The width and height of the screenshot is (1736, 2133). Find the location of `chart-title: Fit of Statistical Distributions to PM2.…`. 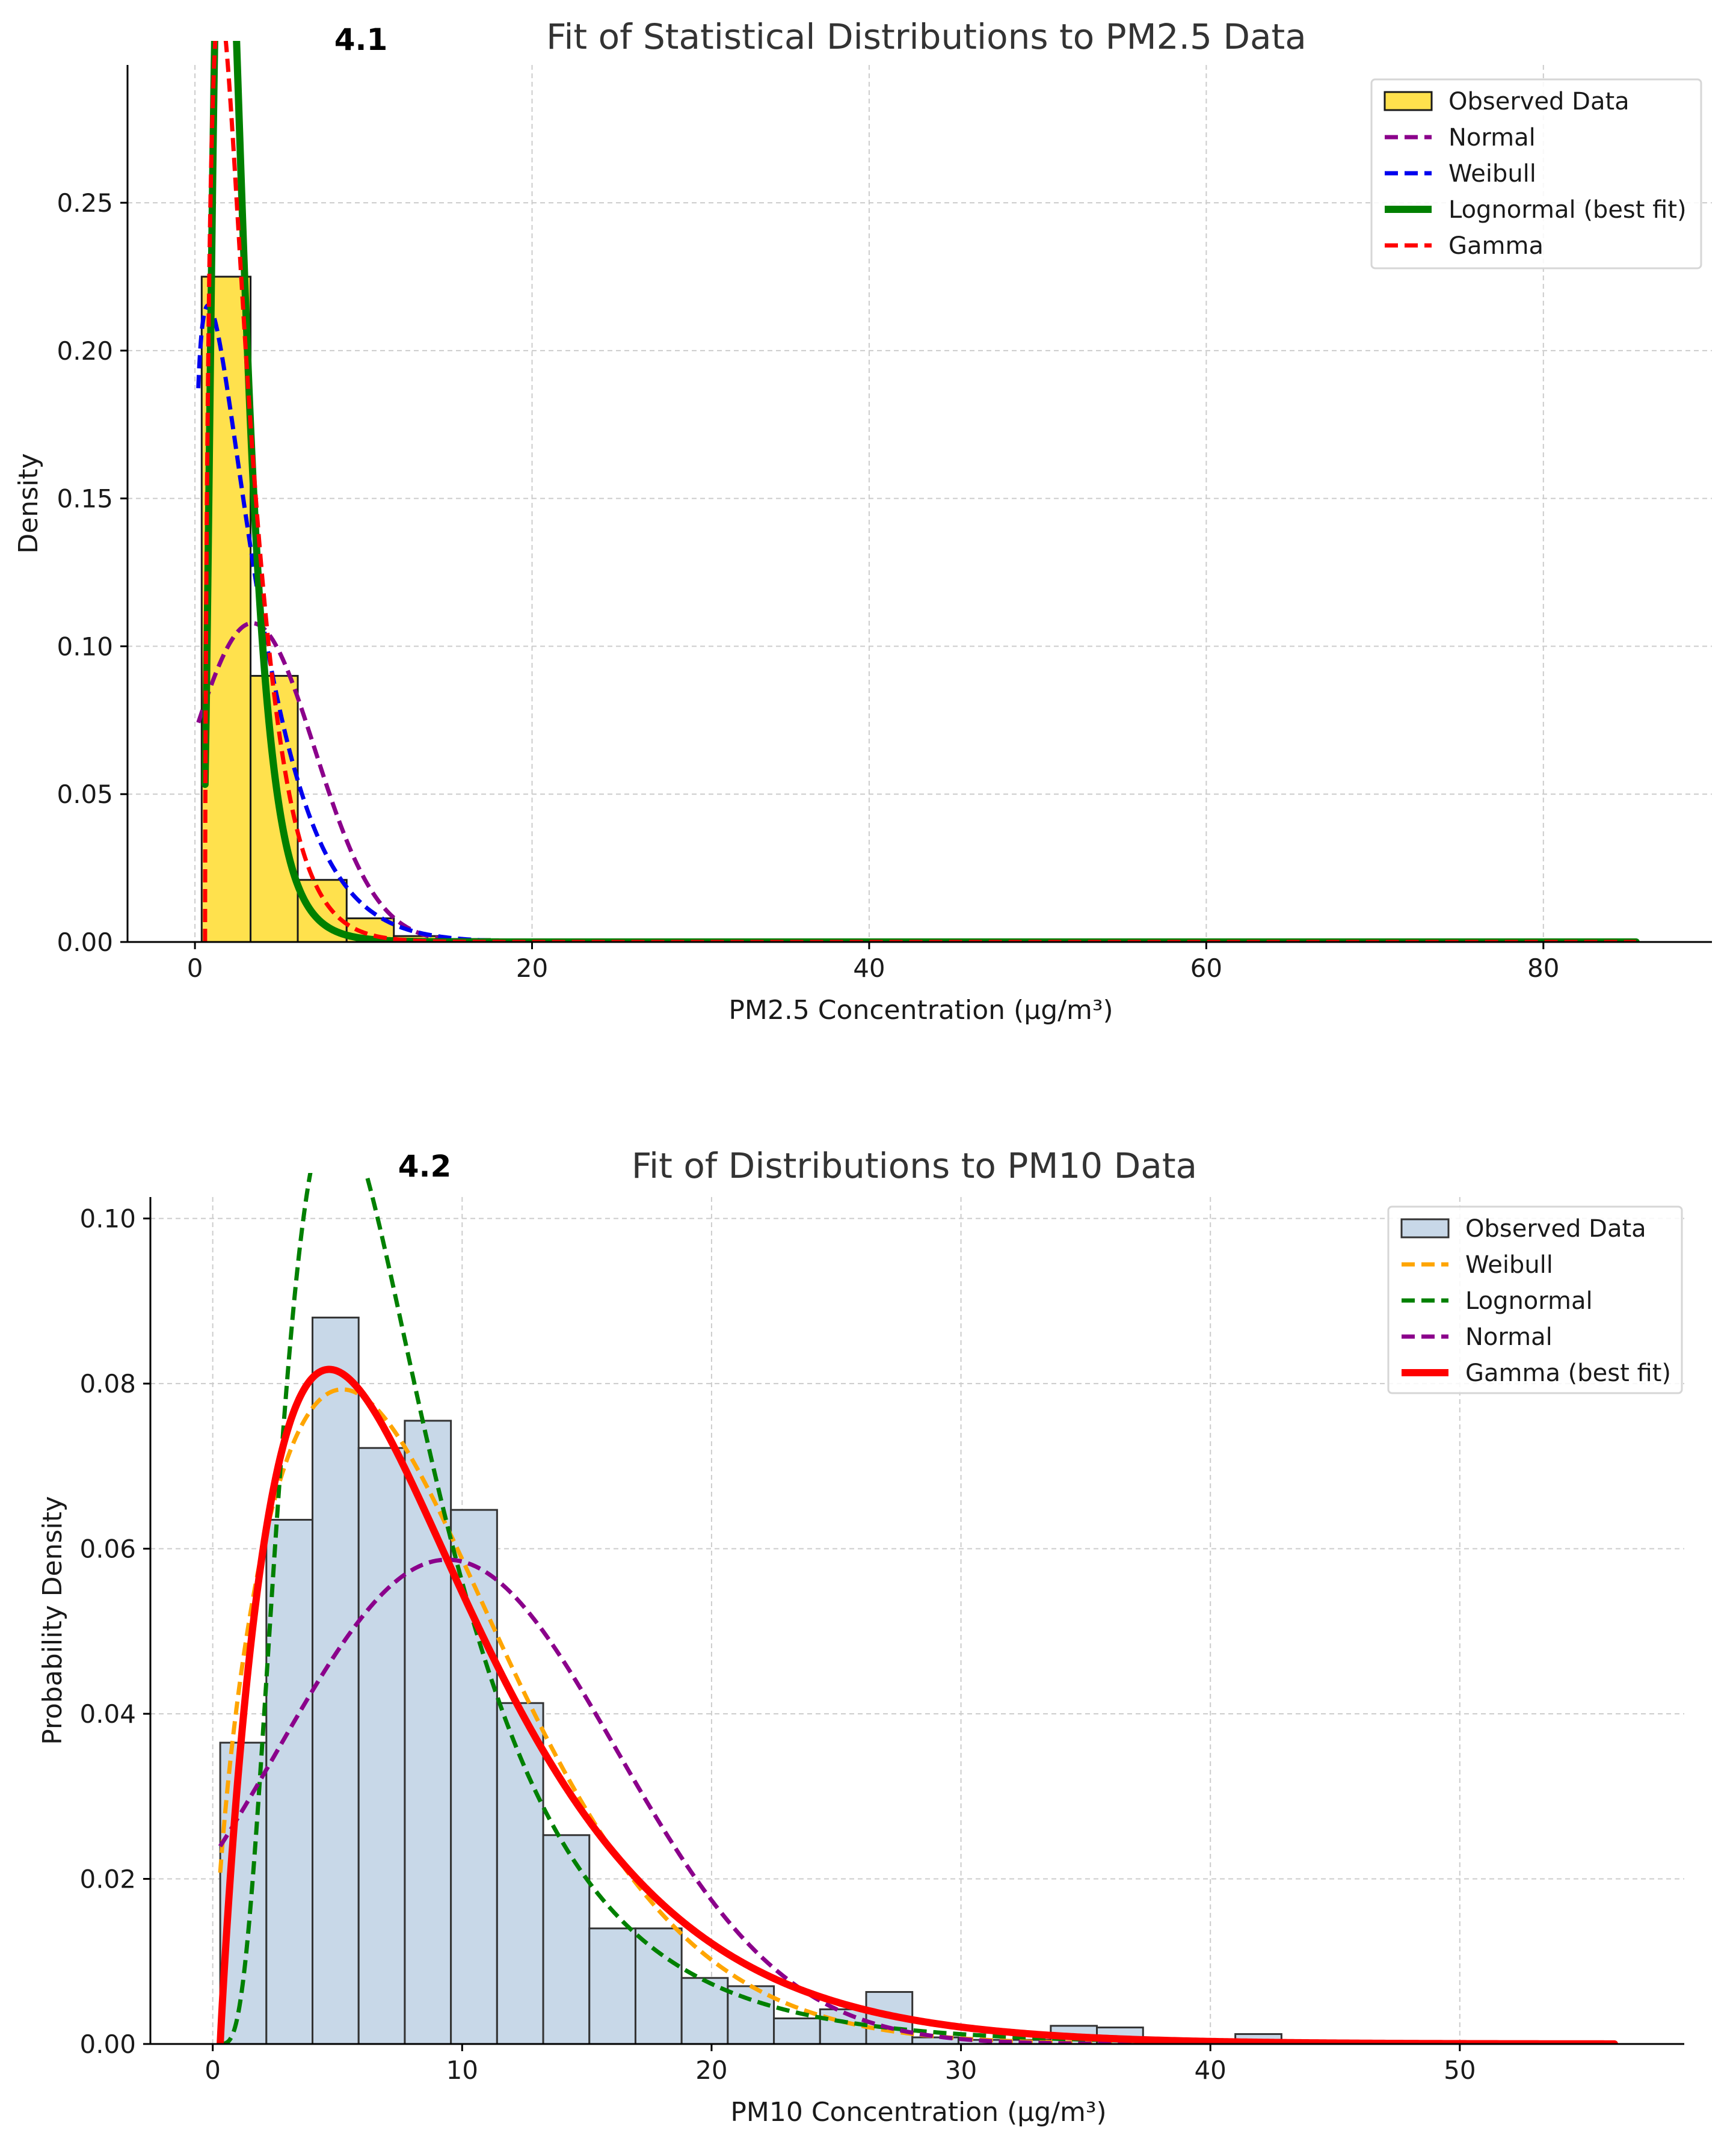

chart-title: Fit of Statistical Distributions to PM2.… is located at coordinates (926, 36).